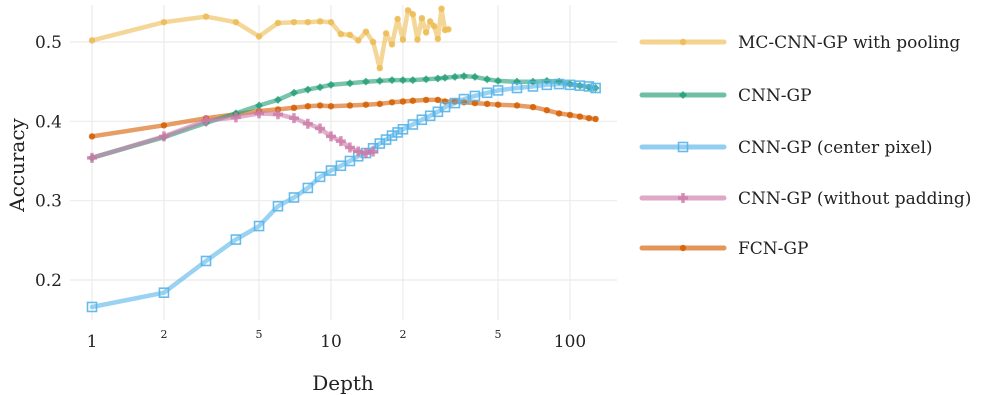  Describe the element at coordinates (259, 334) in the screenshot. I see `x-tick-label: 5` at that location.